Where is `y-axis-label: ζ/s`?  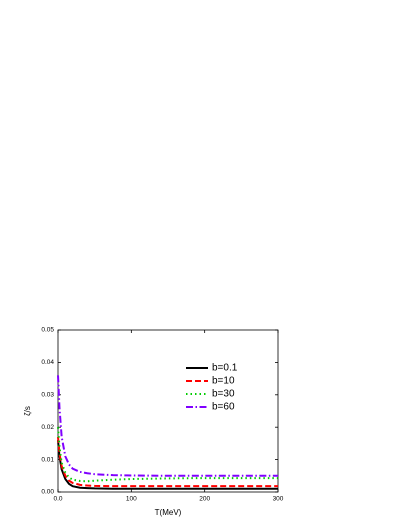 y-axis-label: ζ/s is located at coordinates (27, 411).